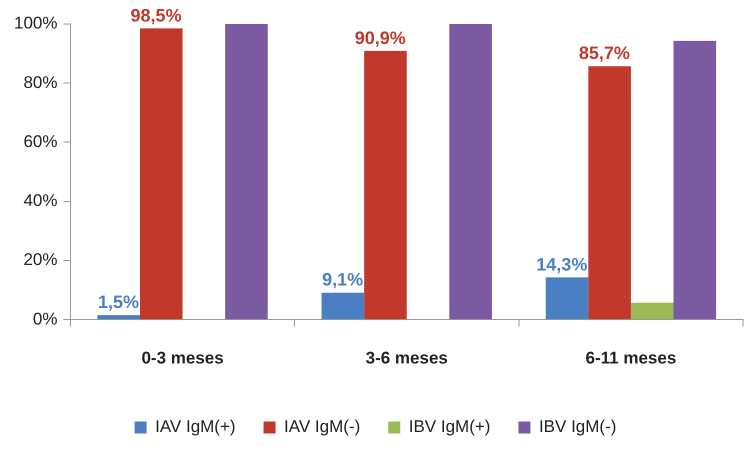 This screenshot has height=450, width=747. Describe the element at coordinates (40, 141) in the screenshot. I see `y-tick-label: 60%` at that location.